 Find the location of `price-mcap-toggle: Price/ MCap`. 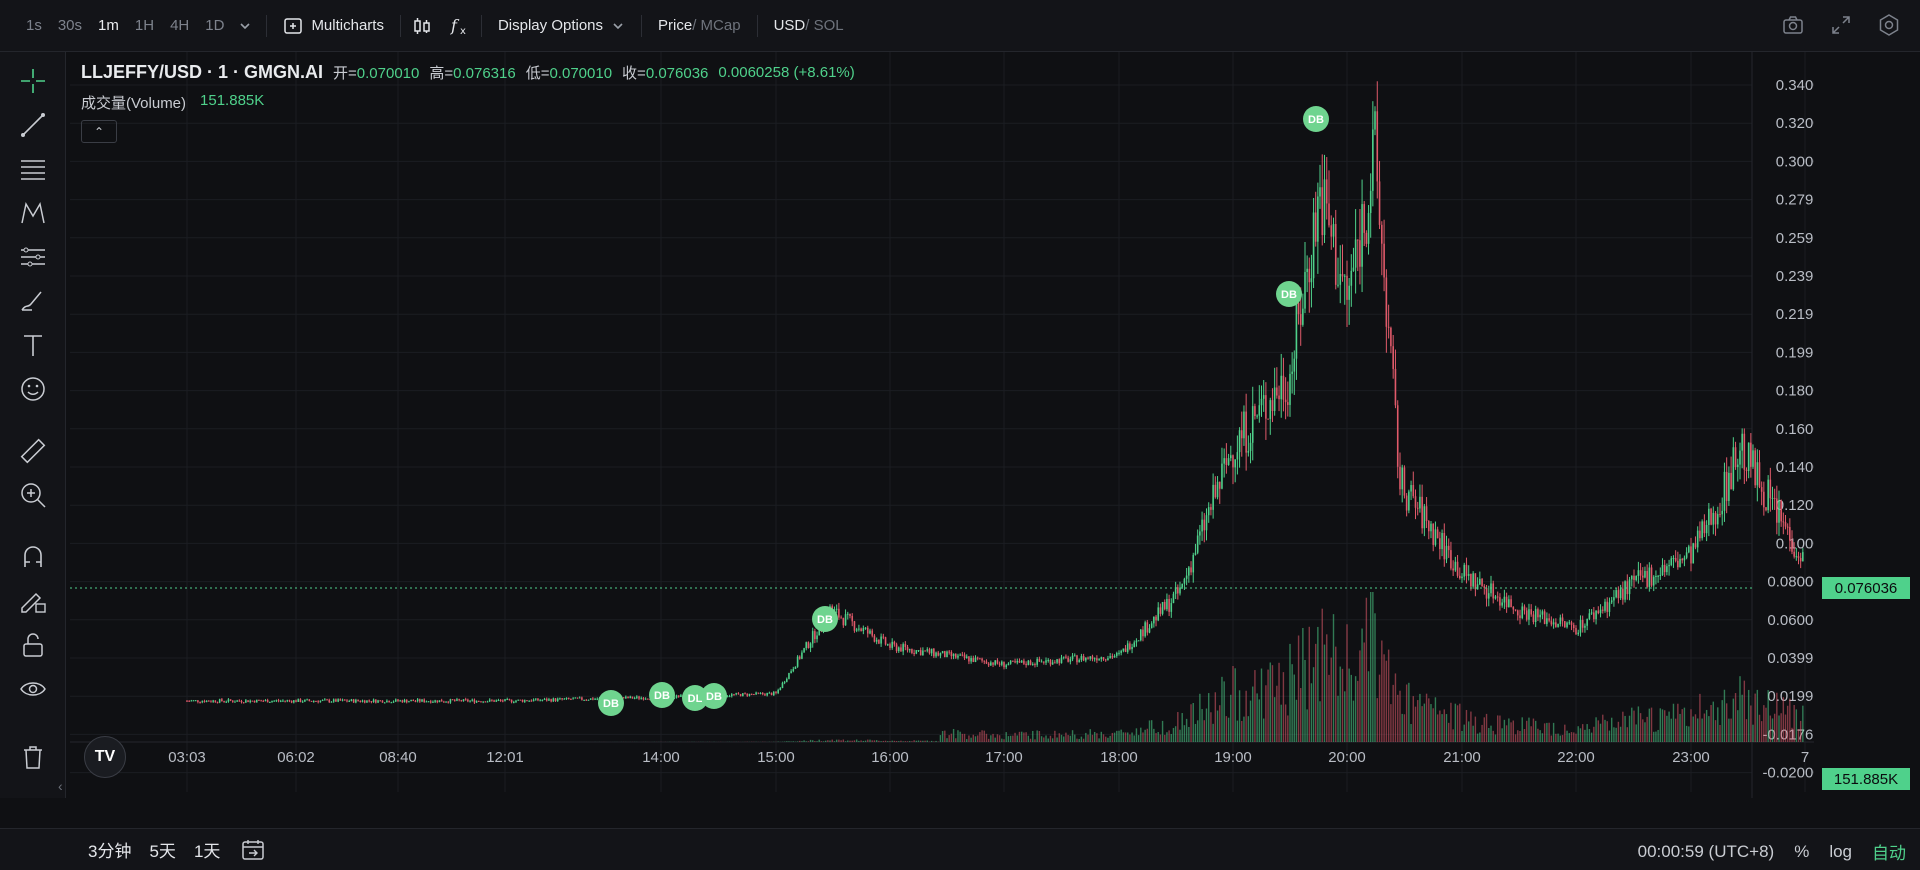

price-mcap-toggle: Price/ MCap is located at coordinates (699, 25).